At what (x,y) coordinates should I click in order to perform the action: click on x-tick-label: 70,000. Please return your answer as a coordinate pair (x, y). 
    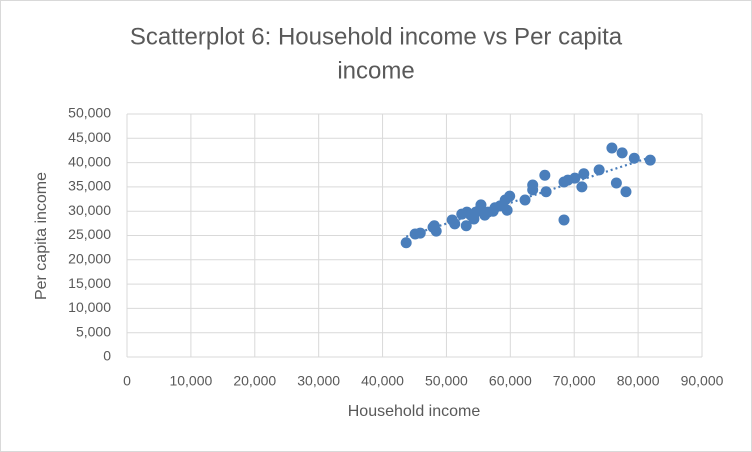
    Looking at the image, I should click on (574, 381).